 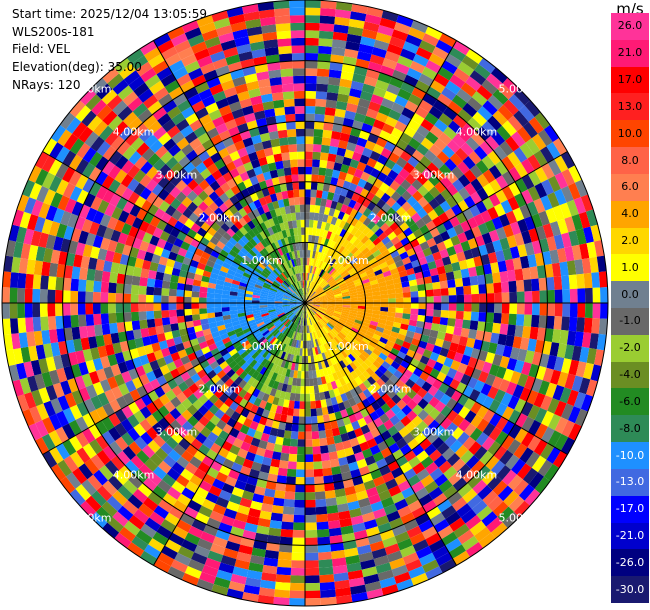 What do you see at coordinates (91, 517) in the screenshot?
I see `range-label: 5.00km` at bounding box center [91, 517].